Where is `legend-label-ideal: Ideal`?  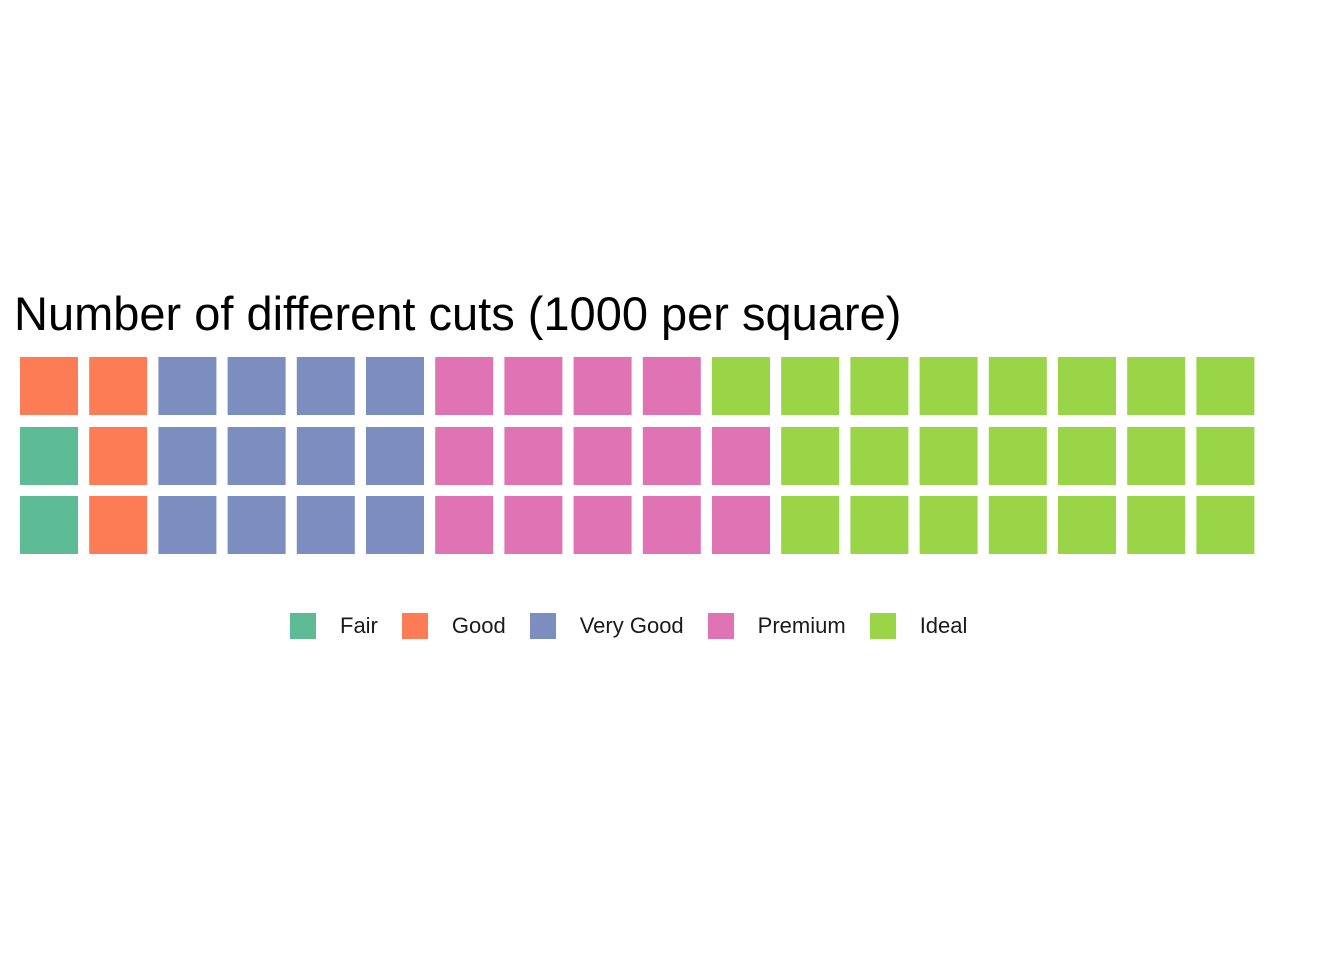 legend-label-ideal: Ideal is located at coordinates (943, 625).